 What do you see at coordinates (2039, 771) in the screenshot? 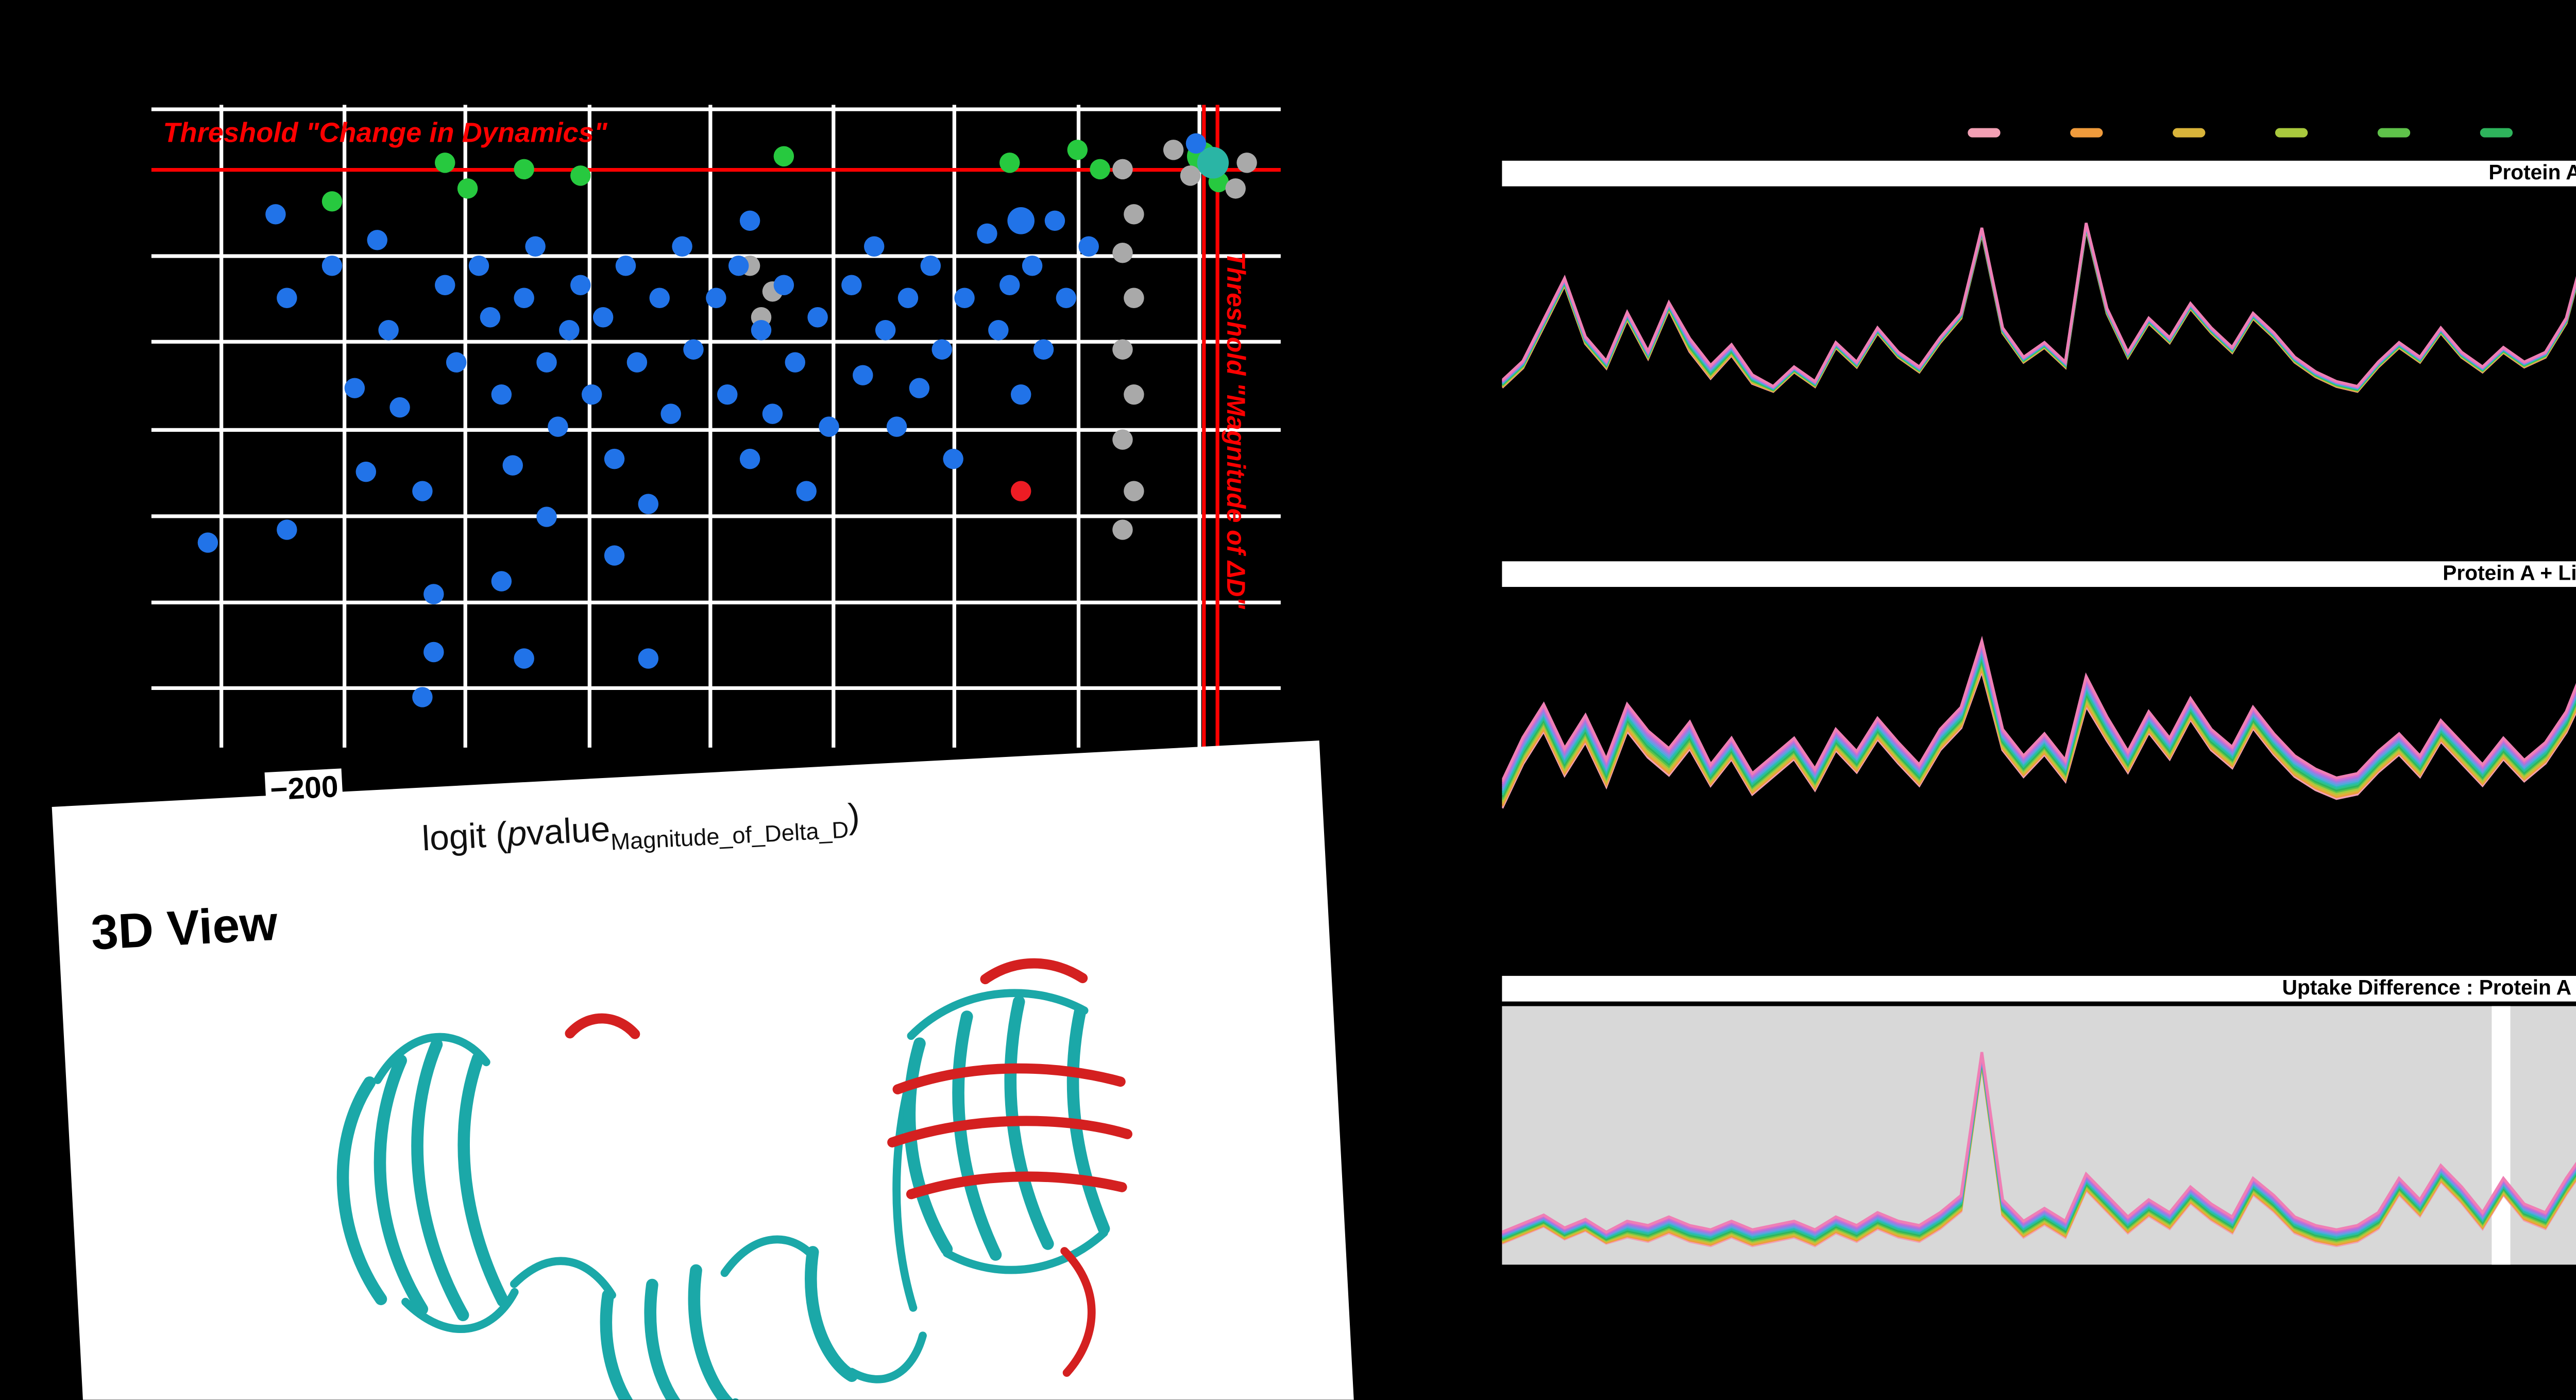
I see `uptake-chart-protein-a-ligand` at bounding box center [2039, 771].